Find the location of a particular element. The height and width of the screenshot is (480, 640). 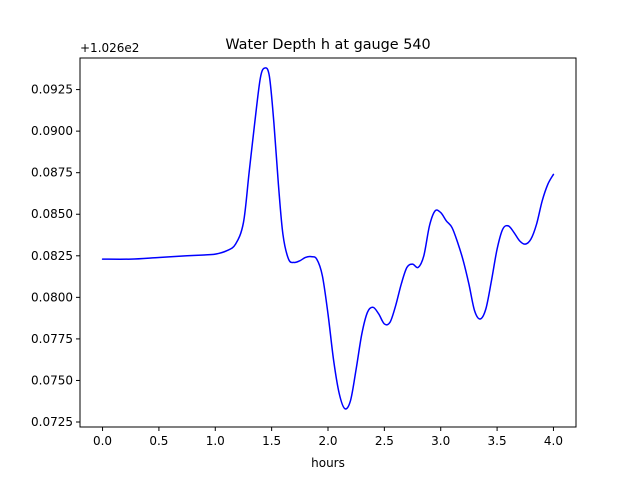

y-tick-label: 0.0875 is located at coordinates (52, 173).